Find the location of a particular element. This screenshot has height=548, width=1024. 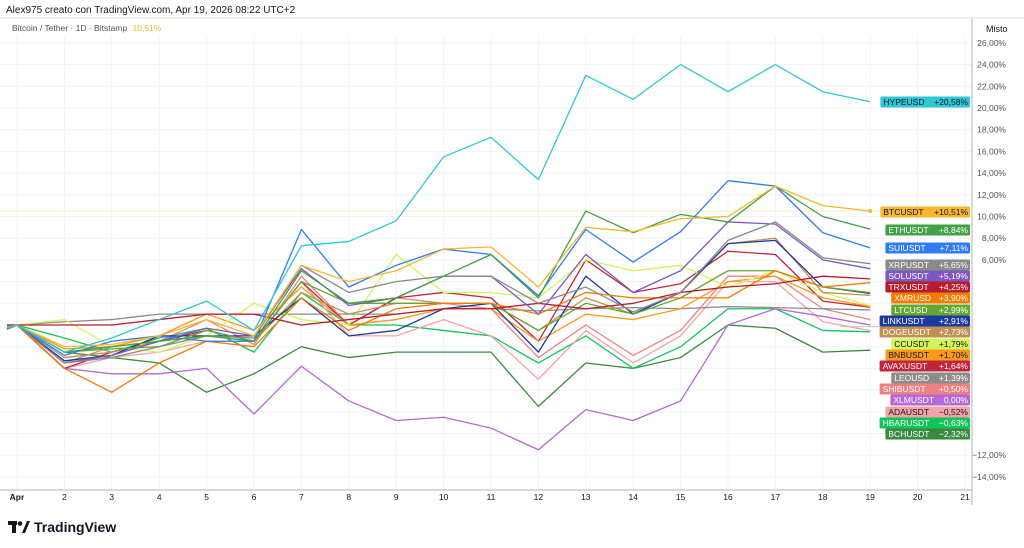

y-tick-label: 24,00% is located at coordinates (991, 65).